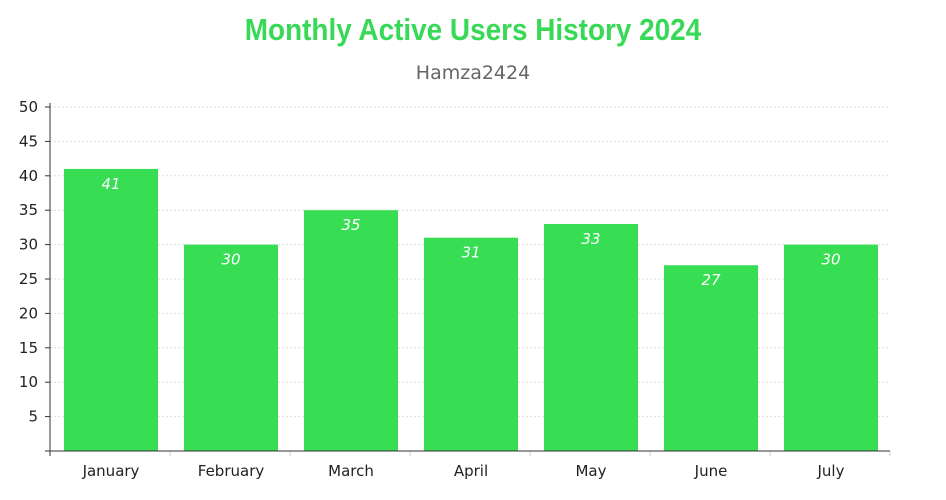  I want to click on y-tick-label-40: 40, so click(28, 176).